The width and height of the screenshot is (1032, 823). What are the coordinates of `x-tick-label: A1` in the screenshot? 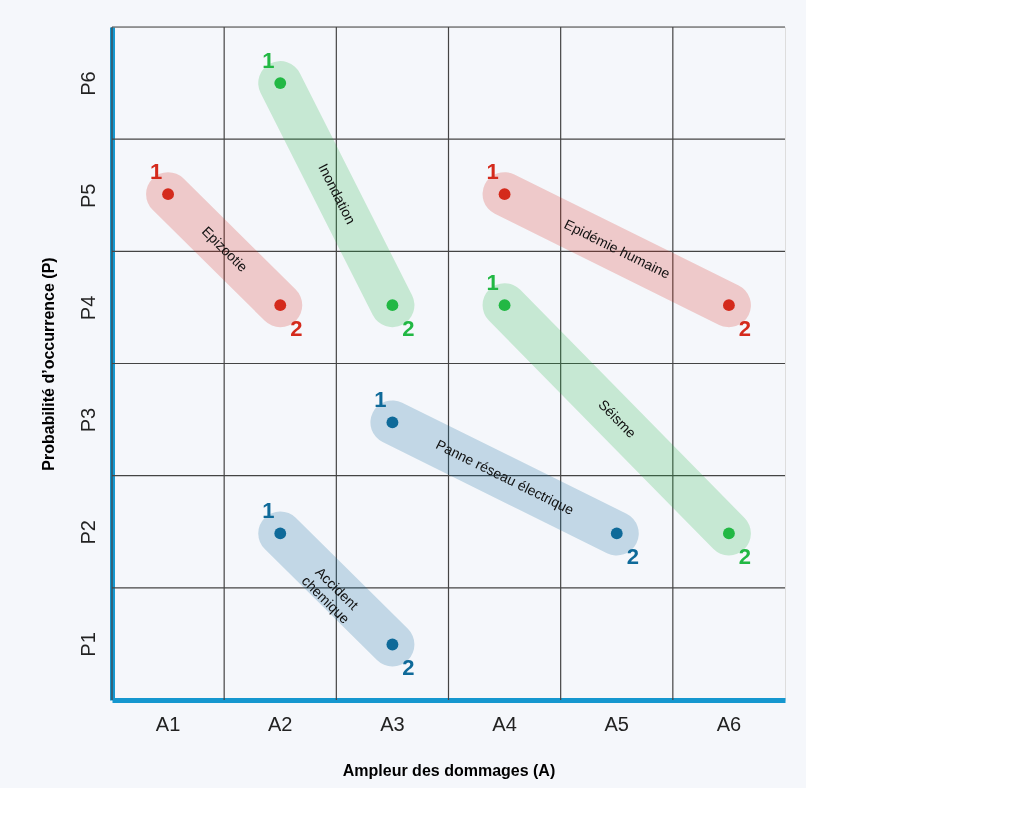 It's located at (168, 723).